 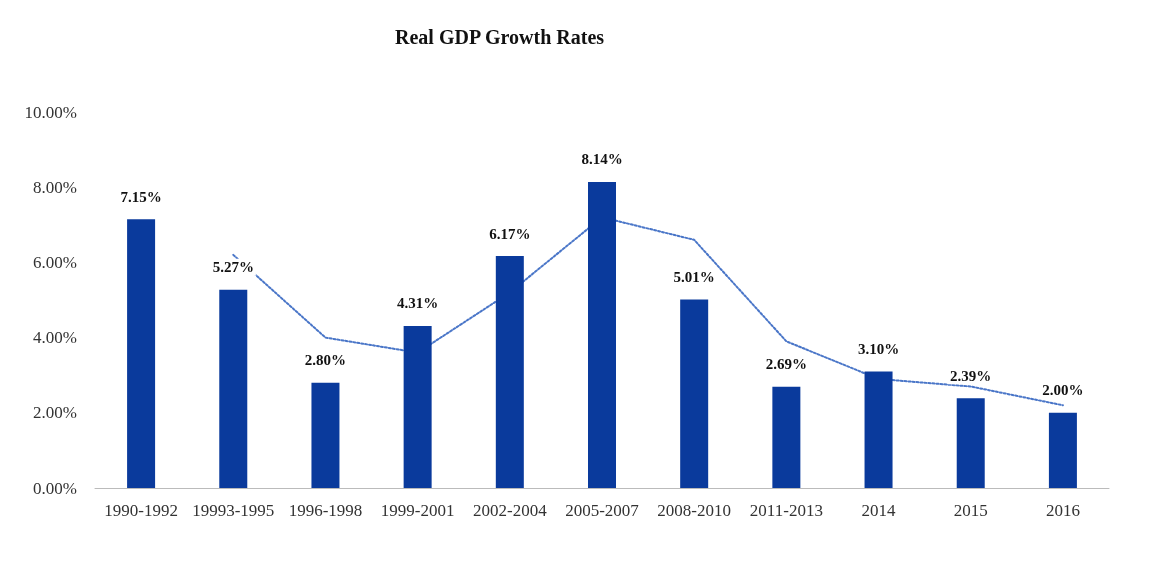 I want to click on x-tick-label: 2002-2004, so click(x=510, y=510).